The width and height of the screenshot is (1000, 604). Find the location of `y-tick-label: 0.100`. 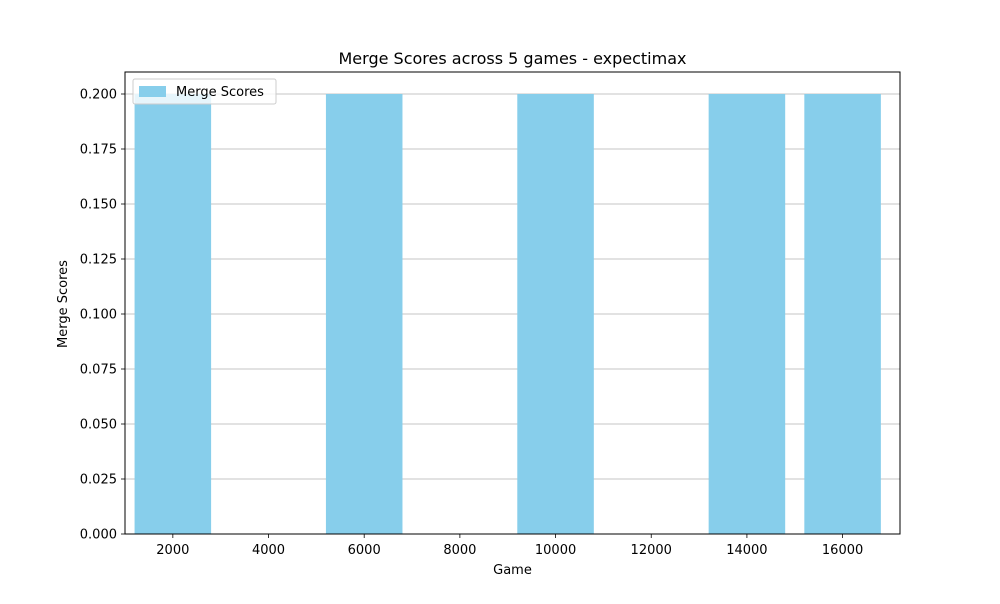

y-tick-label: 0.100 is located at coordinates (98, 315).